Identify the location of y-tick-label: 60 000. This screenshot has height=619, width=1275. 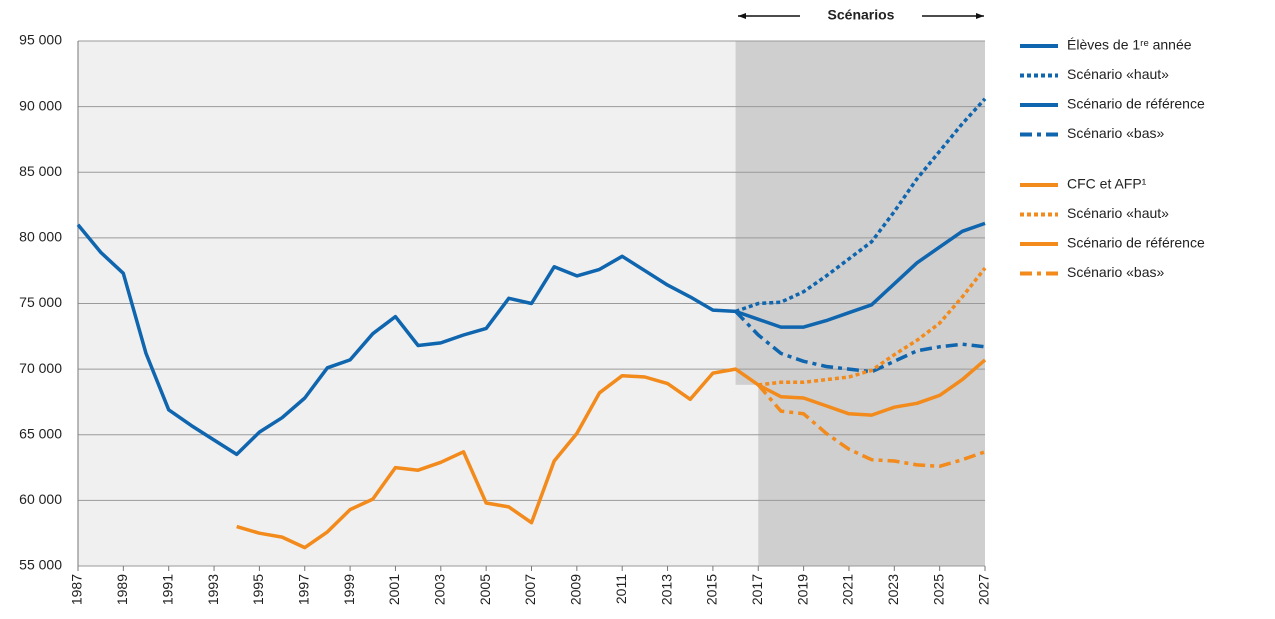
(40, 499).